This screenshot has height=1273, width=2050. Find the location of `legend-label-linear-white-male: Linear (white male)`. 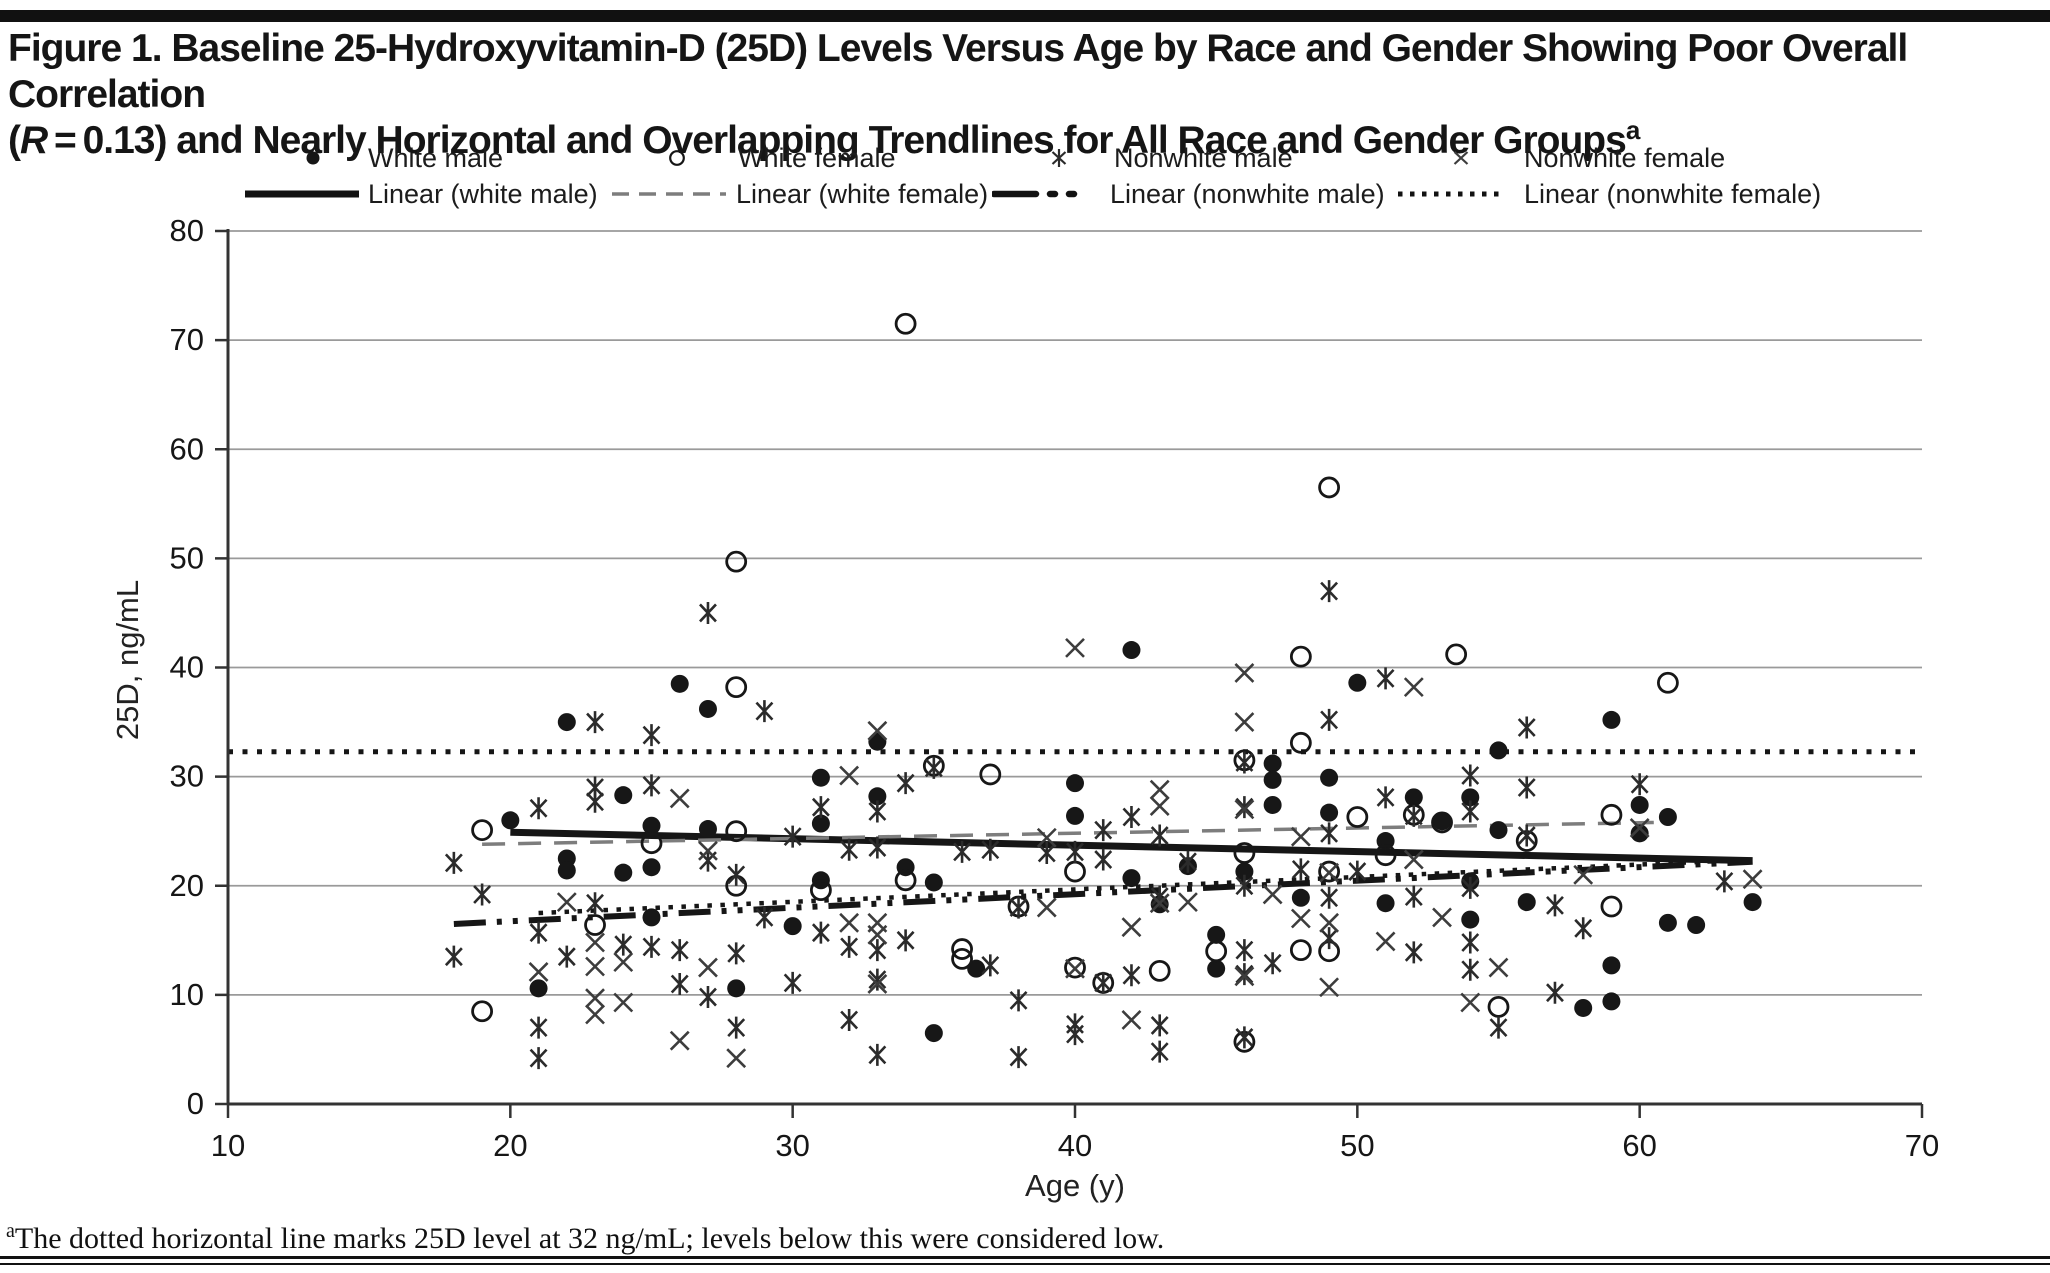

legend-label-linear-white-male: Linear (white male) is located at coordinates (483, 193).